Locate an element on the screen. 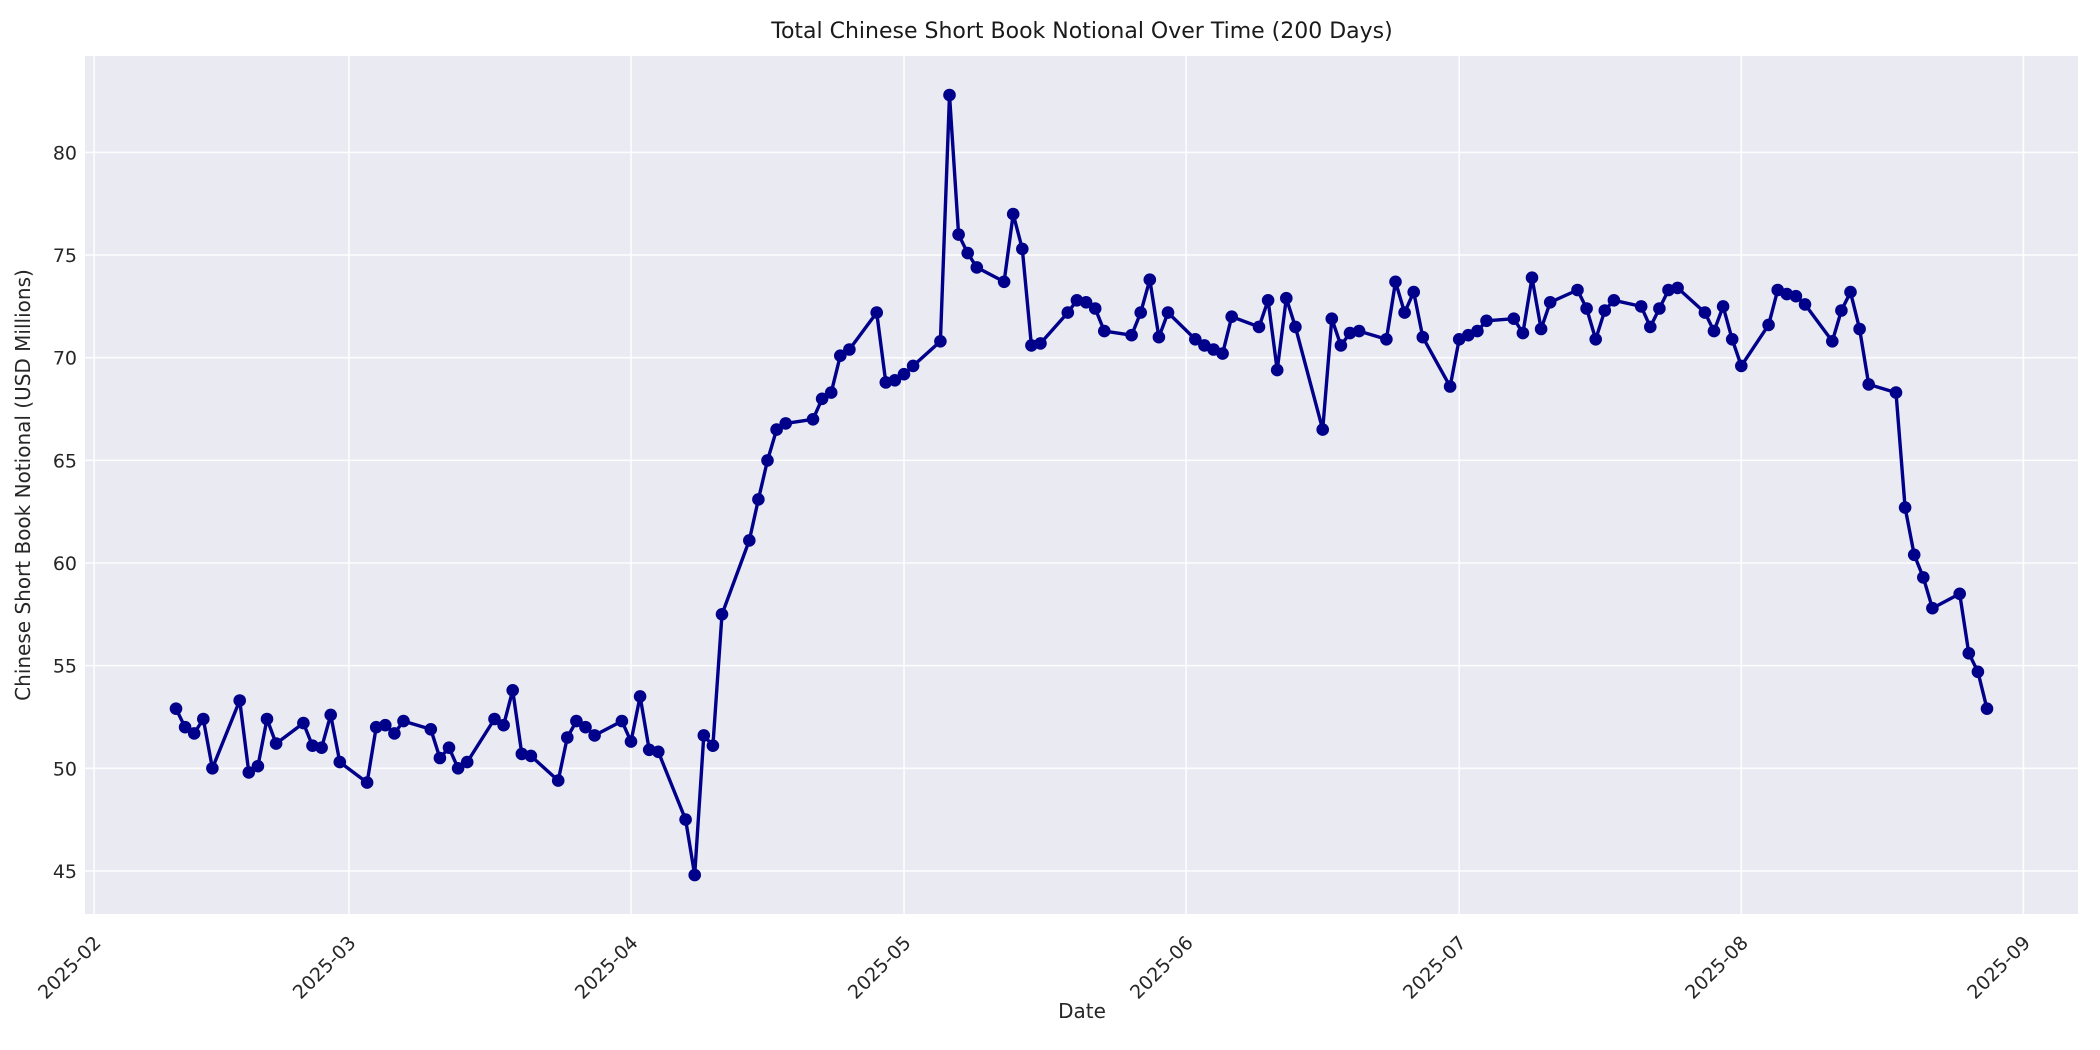  y-tick-label: 70 is located at coordinates (65, 359).